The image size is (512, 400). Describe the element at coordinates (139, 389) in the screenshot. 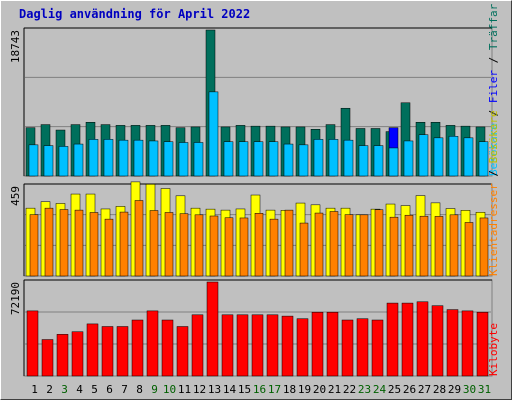

I see `x-tick-label: 8` at that location.